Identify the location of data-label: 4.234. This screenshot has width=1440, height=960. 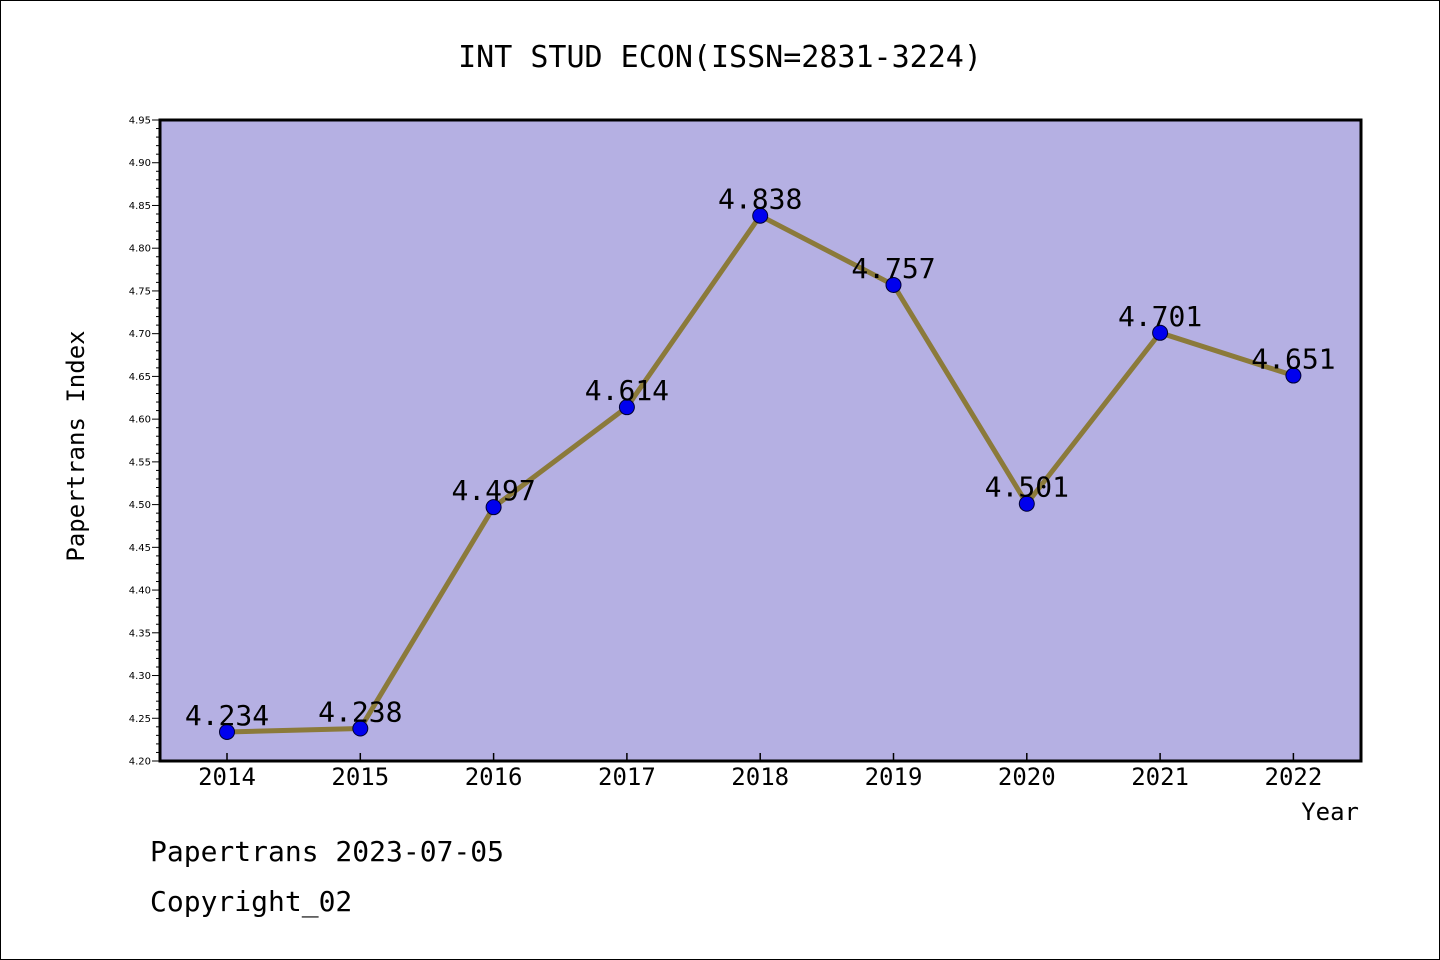
(227, 715).